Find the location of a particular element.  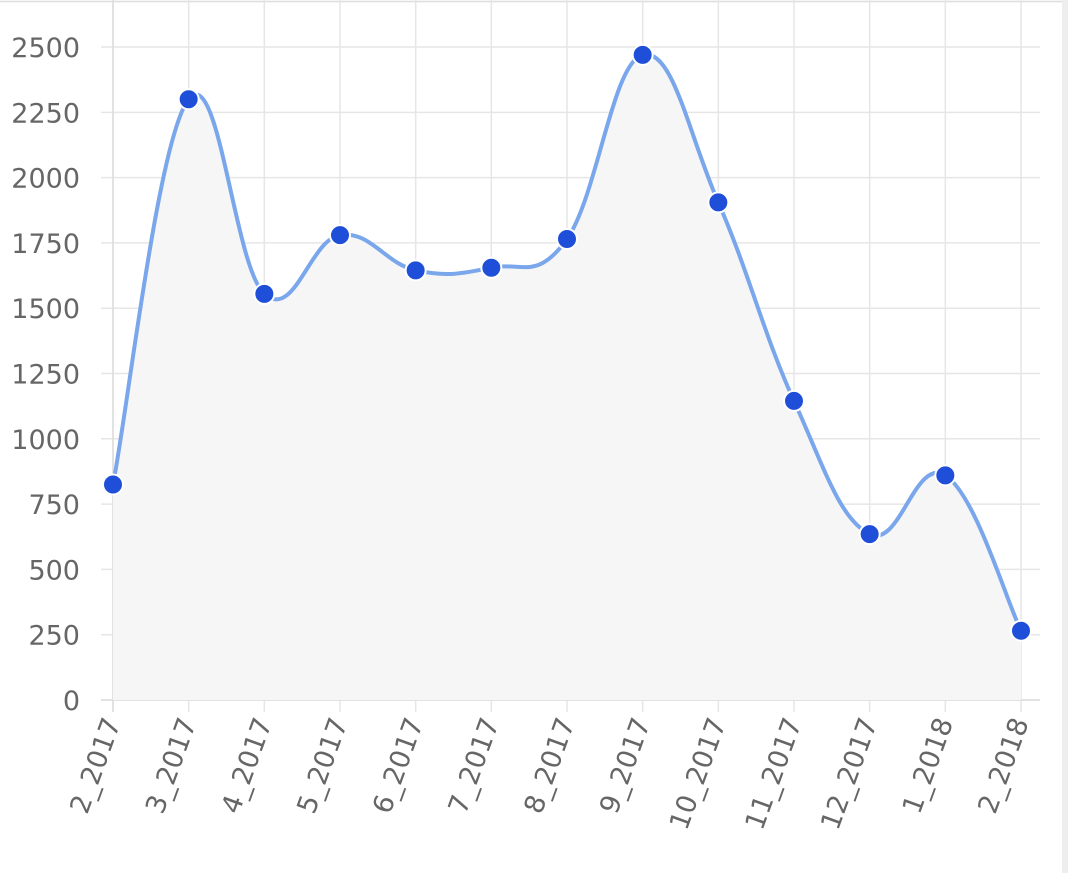

x-tick-label: 1_2018 is located at coordinates (928, 766).